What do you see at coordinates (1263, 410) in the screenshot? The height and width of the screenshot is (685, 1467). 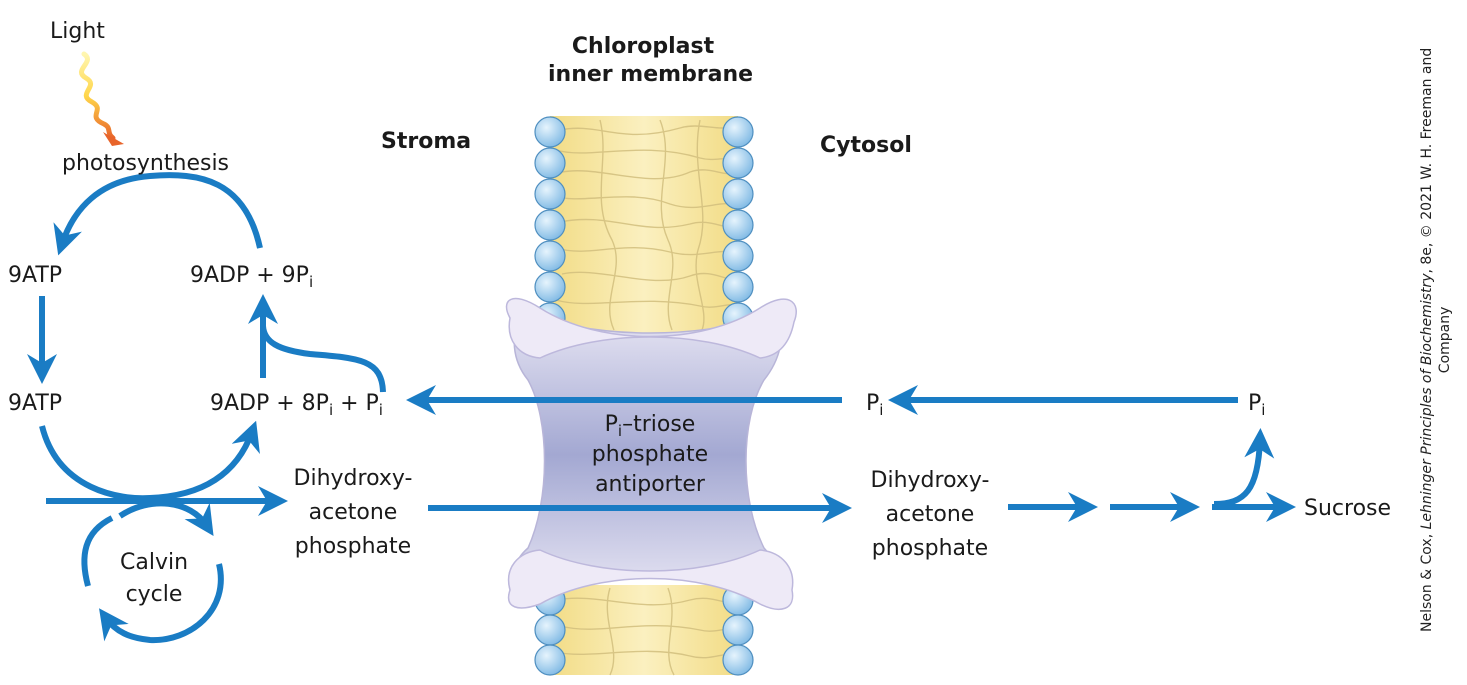 I see `pi-right-sub: i` at bounding box center [1263, 410].